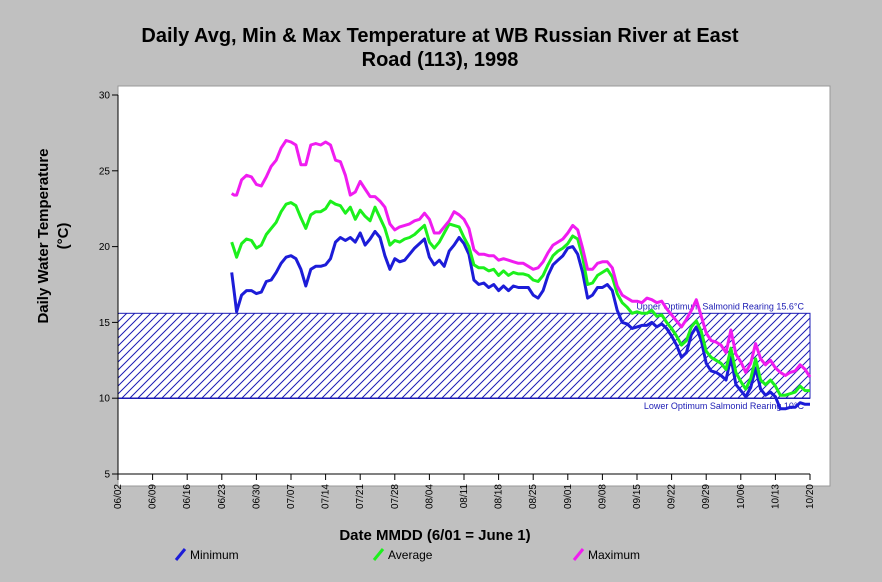 The image size is (882, 582). What do you see at coordinates (378, 554) in the screenshot?
I see `legend-swatch-average` at bounding box center [378, 554].